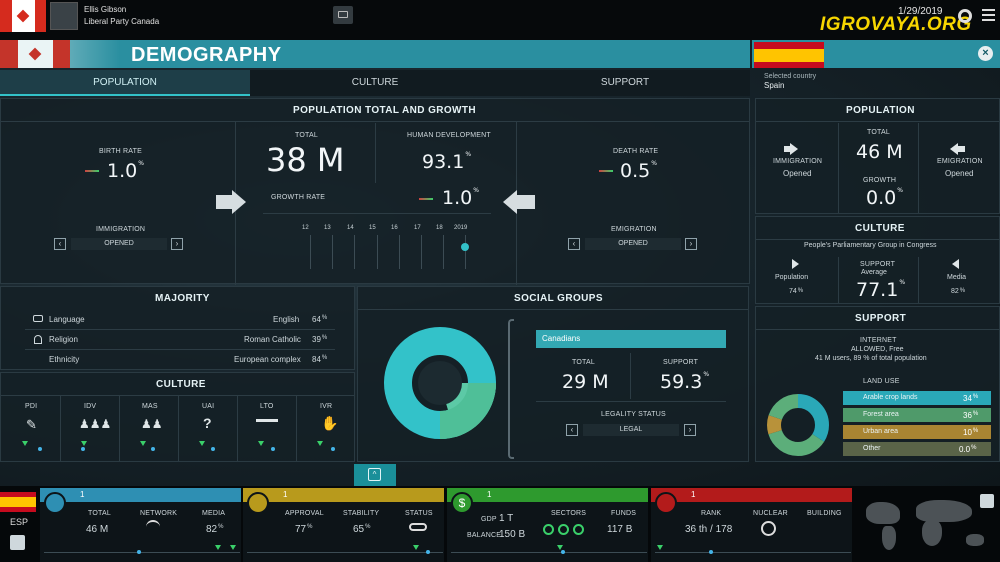 This screenshot has width=1000, height=562. What do you see at coordinates (343, 15) in the screenshot?
I see `chat-icon` at bounding box center [343, 15].